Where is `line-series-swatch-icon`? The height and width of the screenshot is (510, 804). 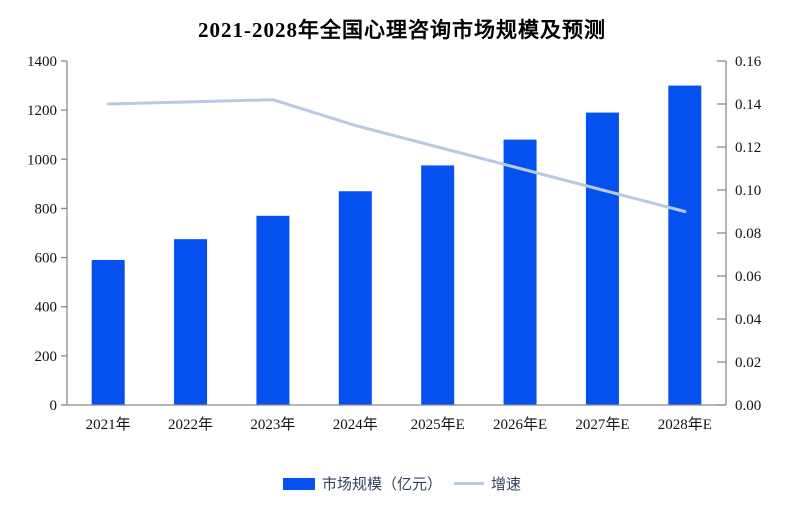 line-series-swatch-icon is located at coordinates (469, 483).